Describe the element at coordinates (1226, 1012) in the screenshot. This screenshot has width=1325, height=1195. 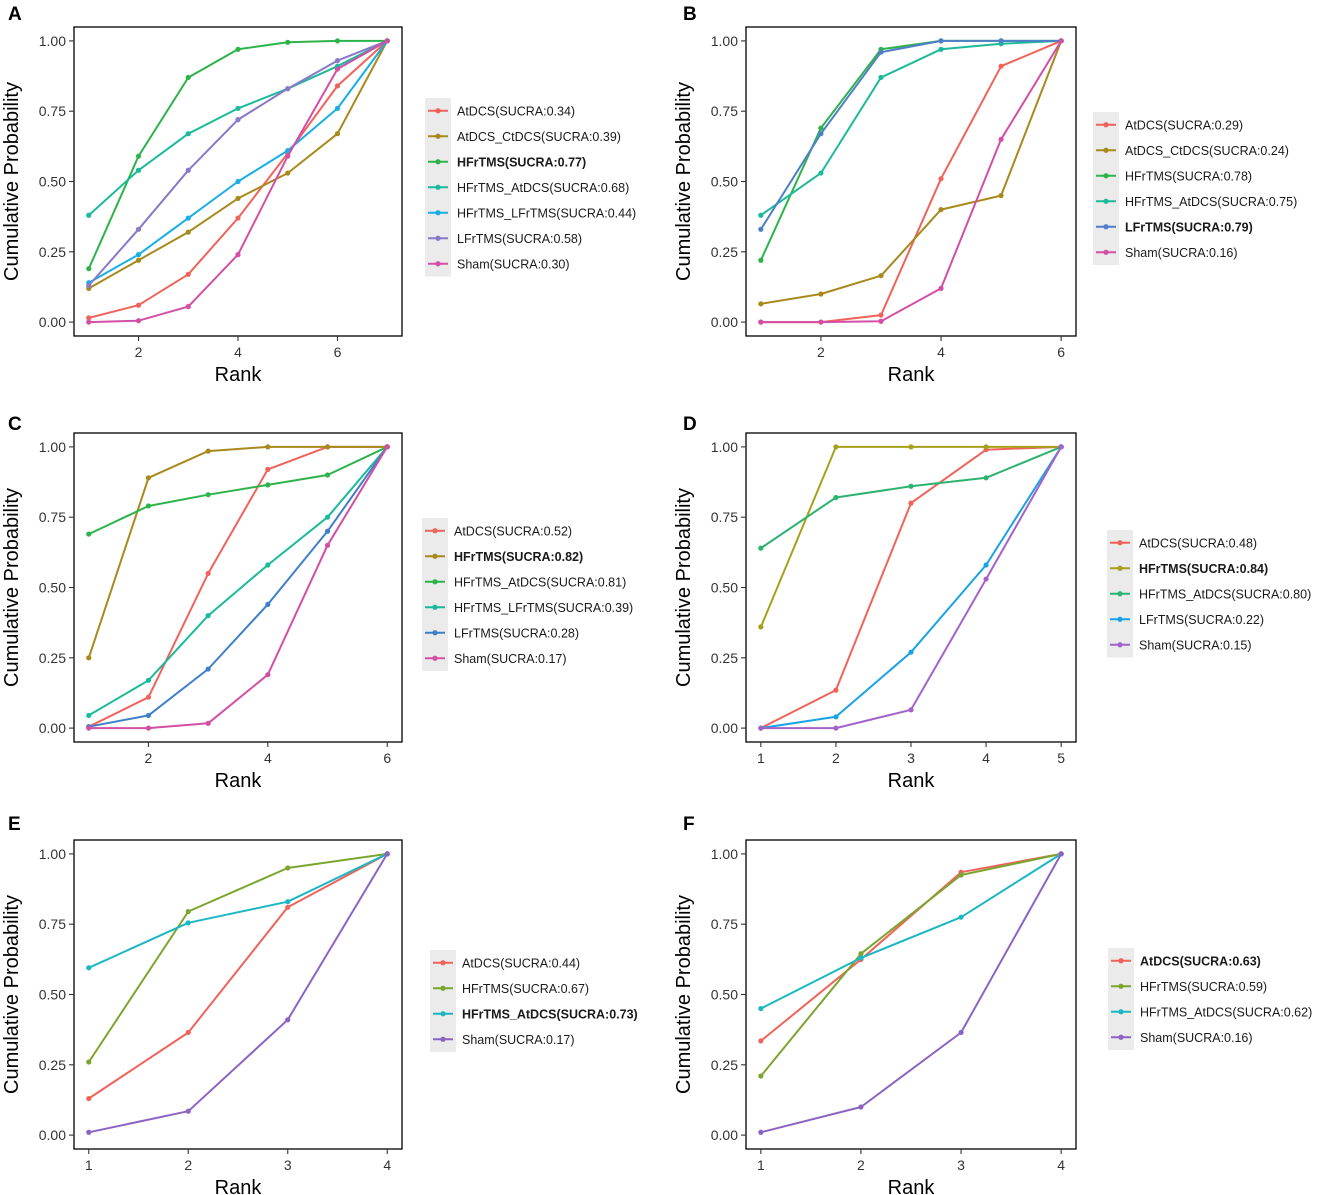
I see `legend-label: HFrTMS_AtDCS(SUCRA:0.62)` at that location.